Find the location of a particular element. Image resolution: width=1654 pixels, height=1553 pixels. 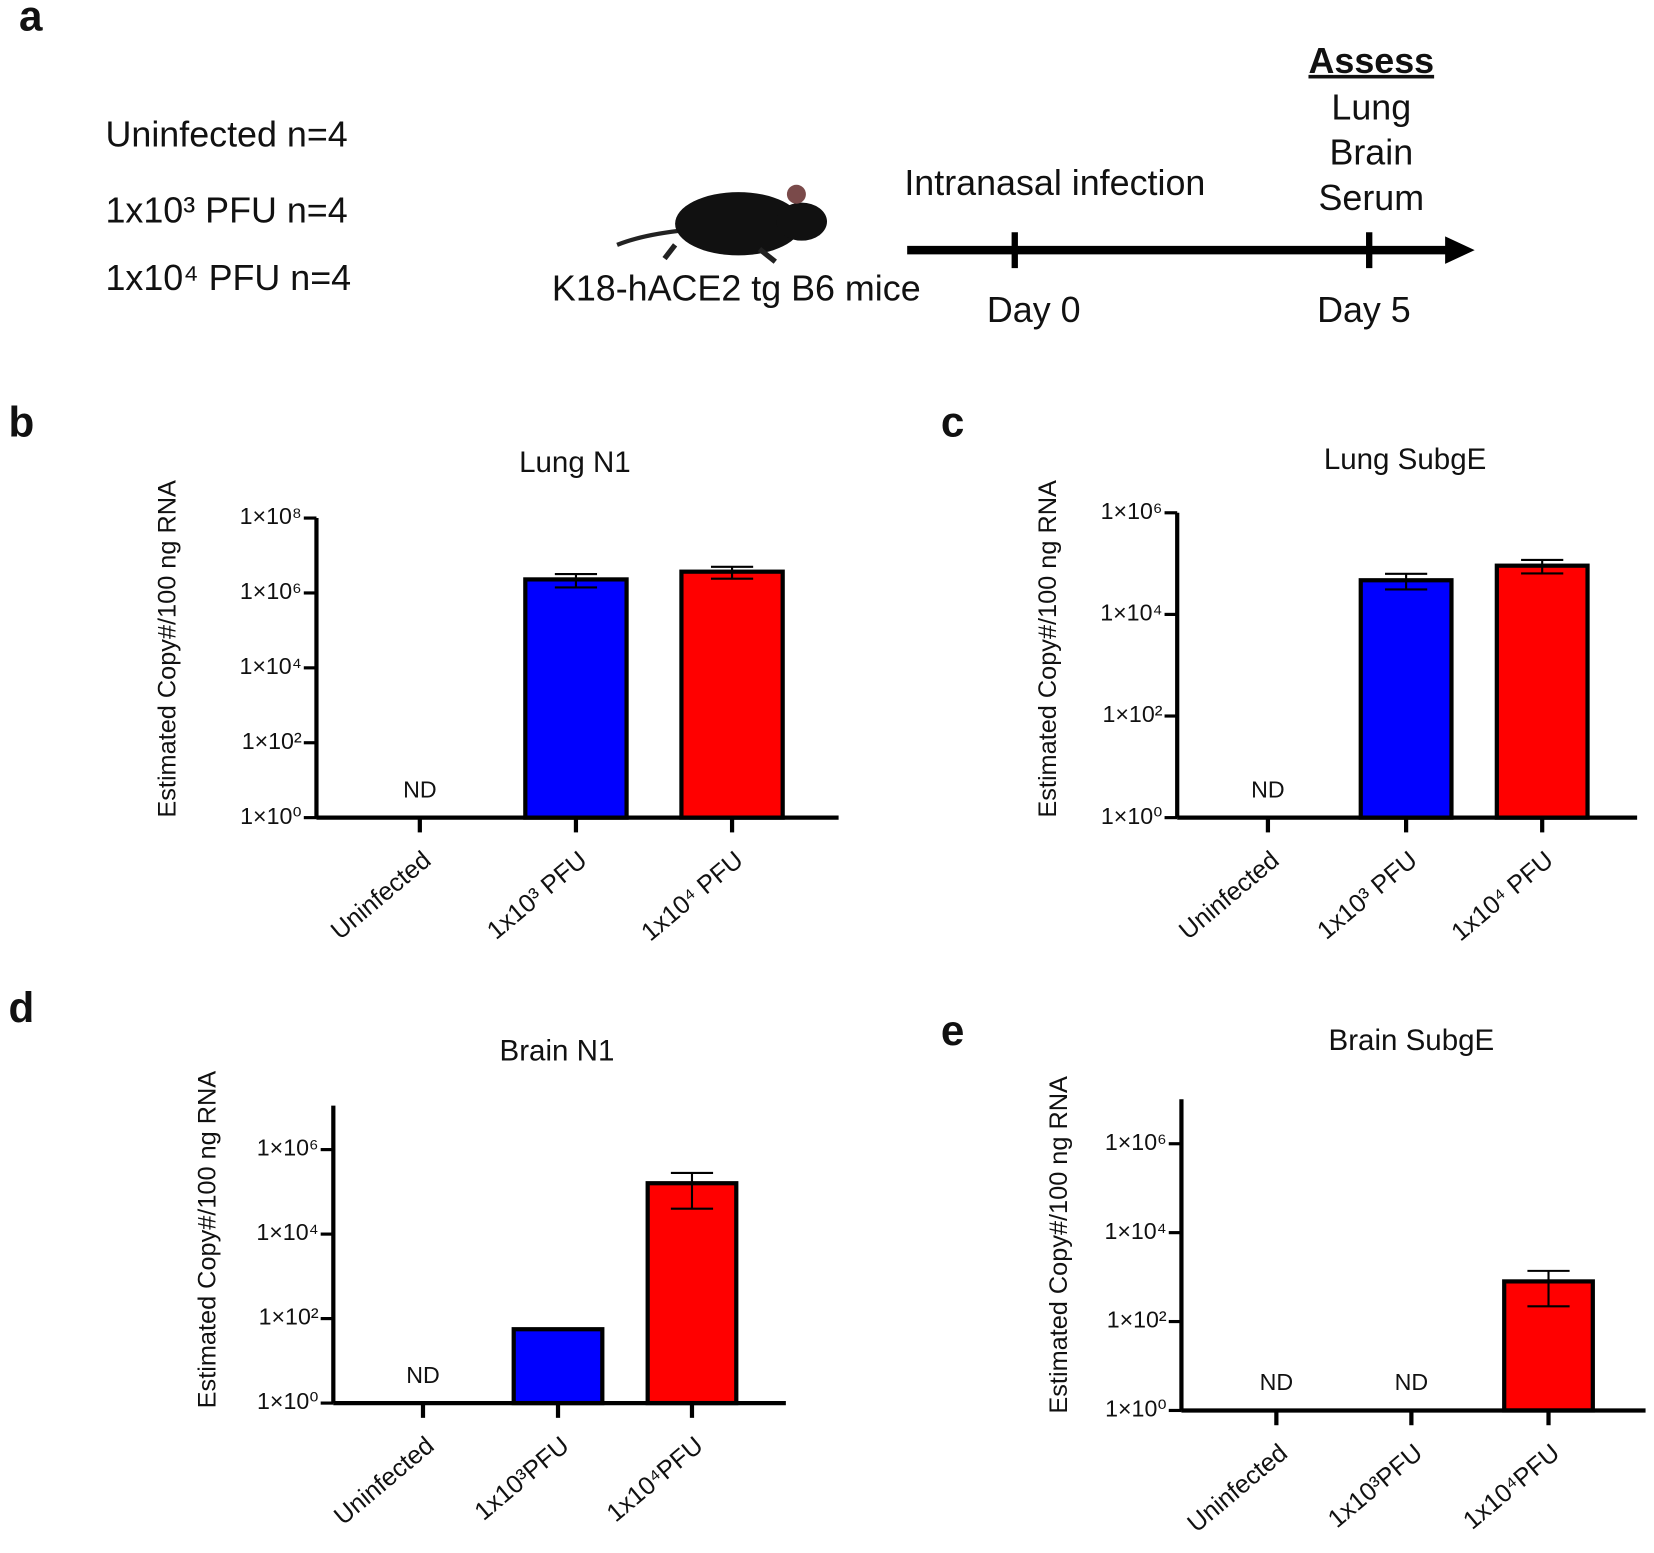

mouse-label: K18-hACE2 tg B6 mice is located at coordinates (736, 289).